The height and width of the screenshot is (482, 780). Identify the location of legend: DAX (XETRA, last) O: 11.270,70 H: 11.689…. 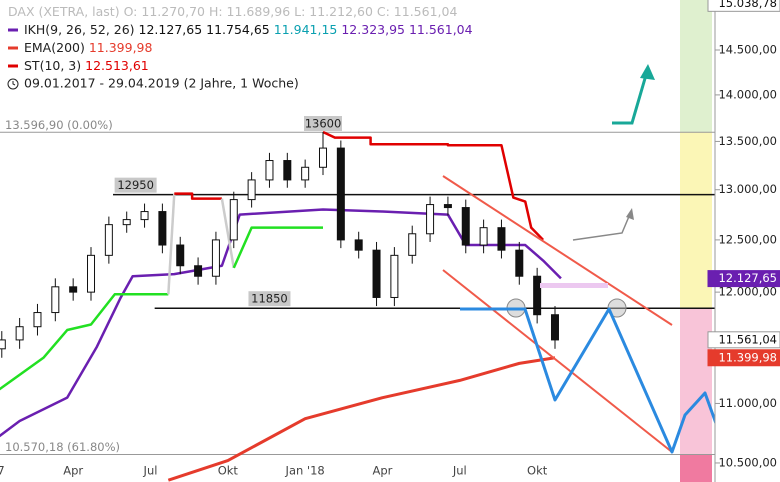
(236, 46).